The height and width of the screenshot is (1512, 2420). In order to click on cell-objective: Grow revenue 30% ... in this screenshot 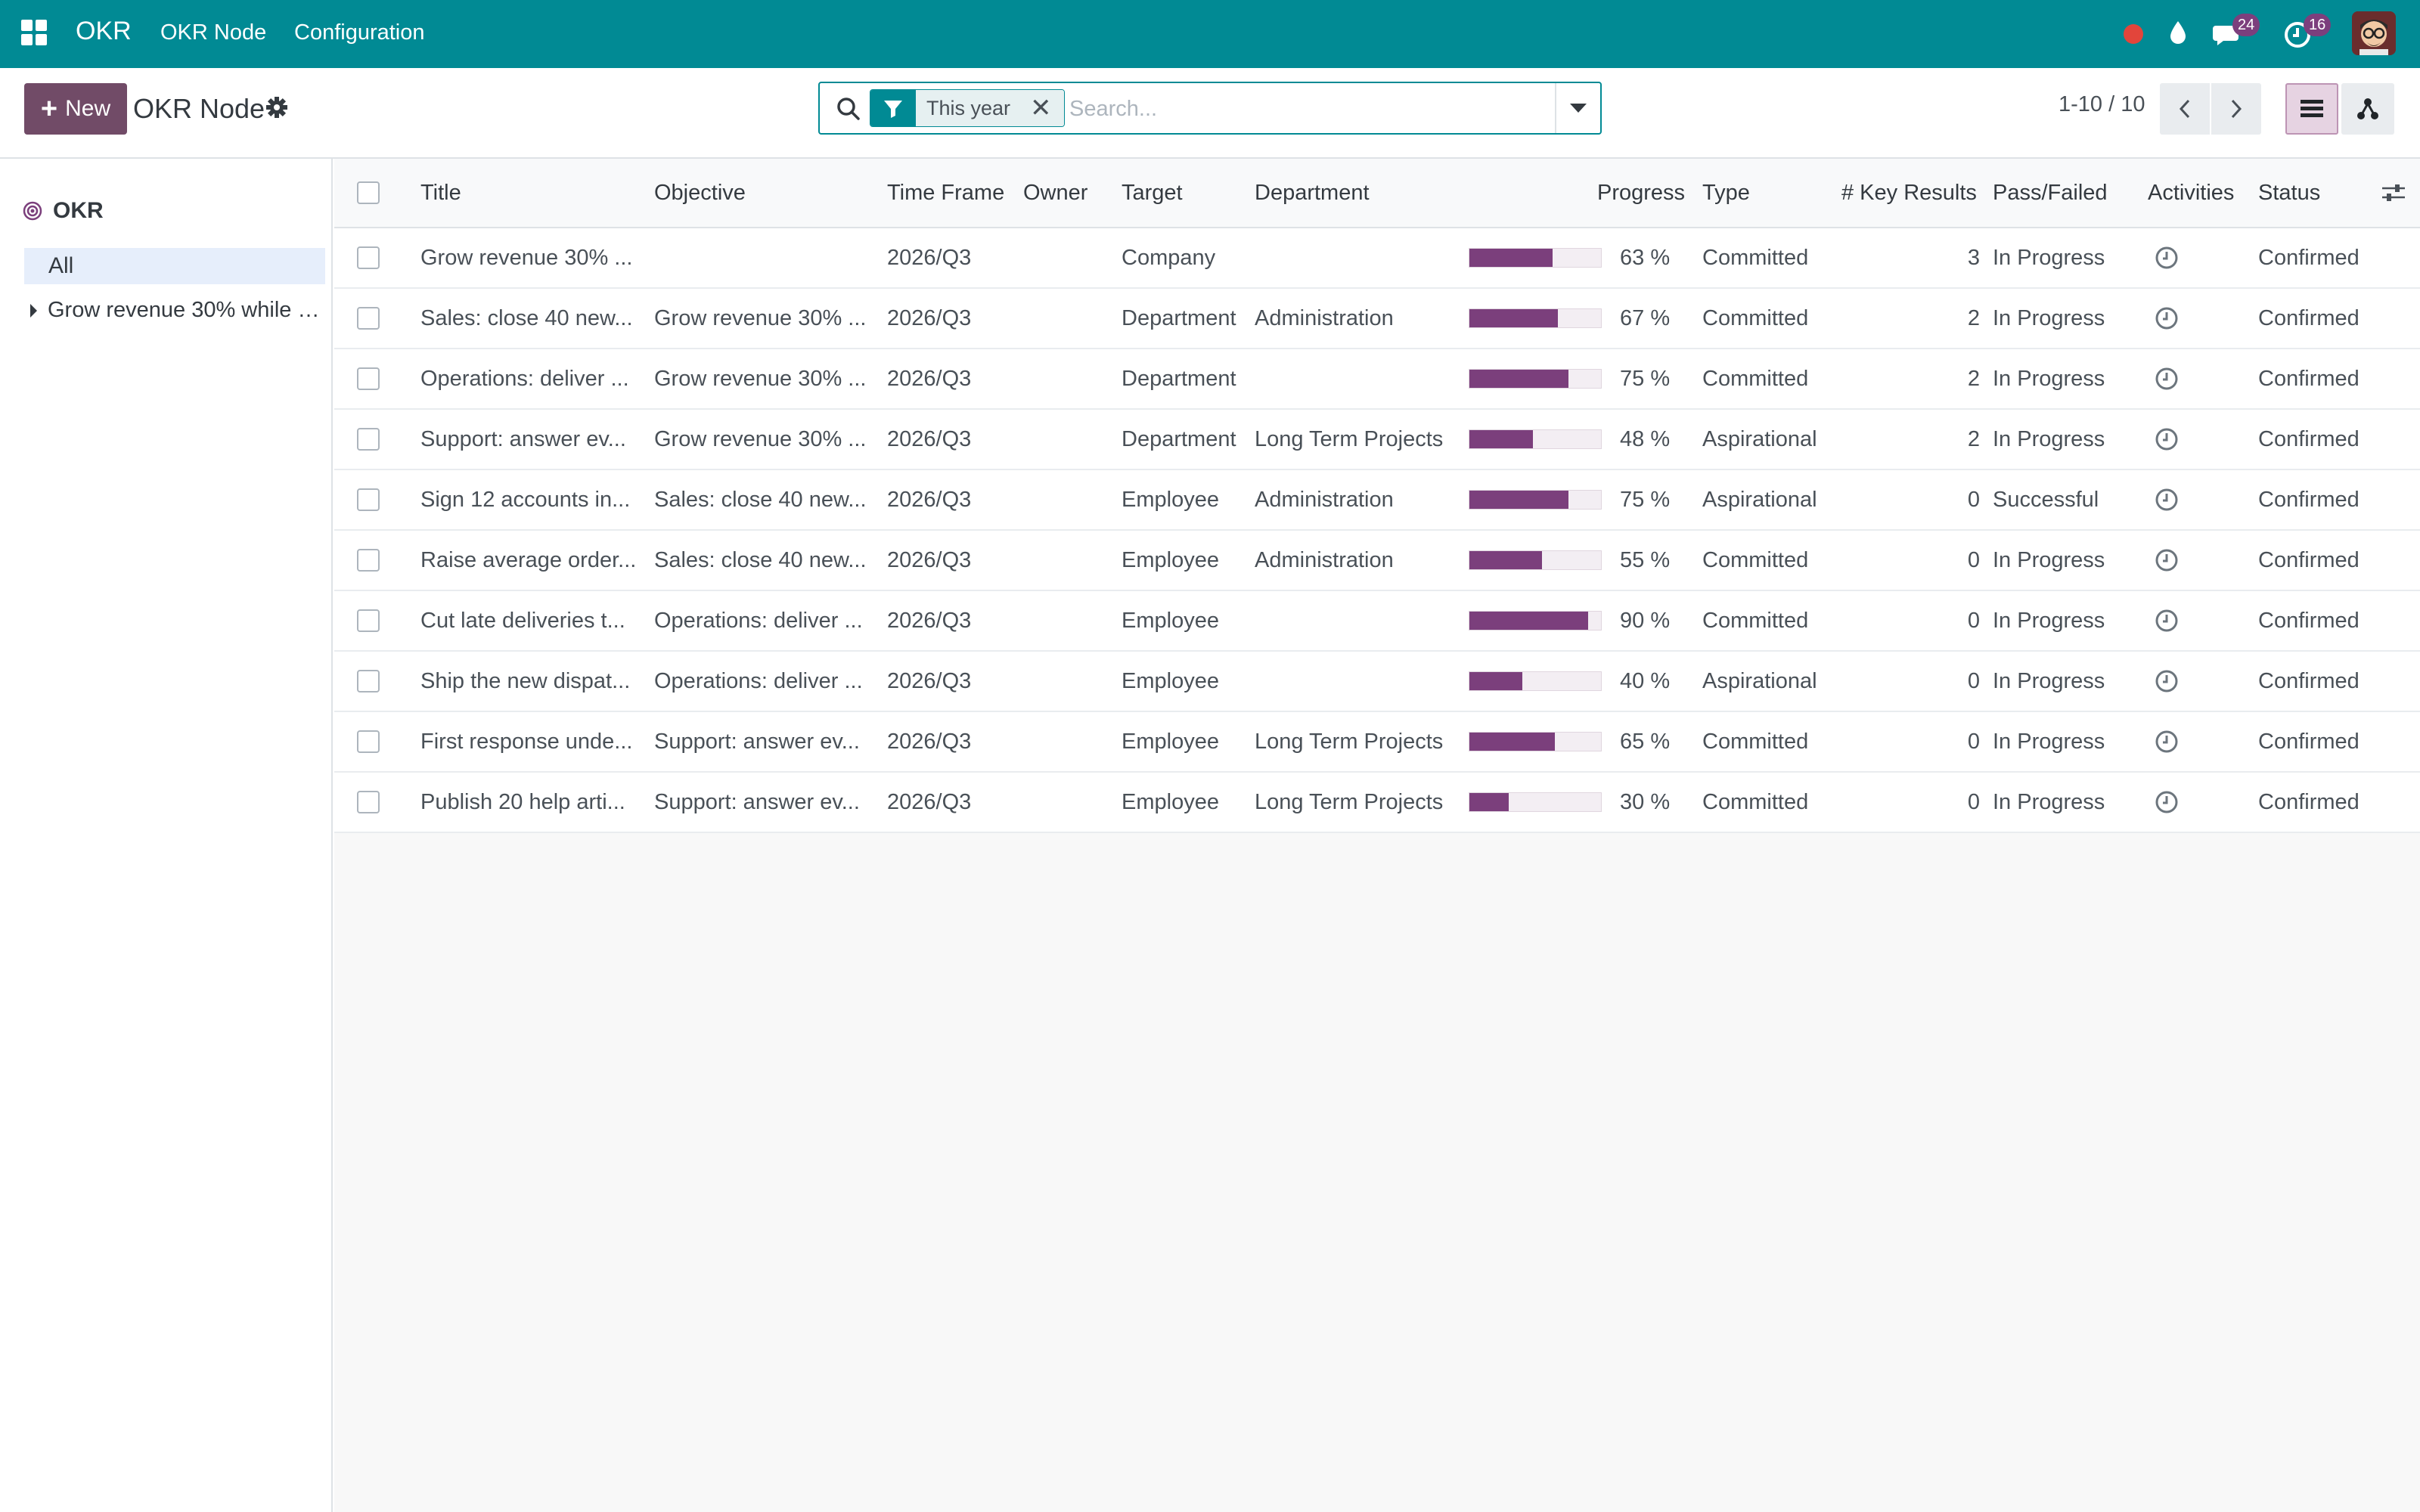, I will do `click(760, 439)`.